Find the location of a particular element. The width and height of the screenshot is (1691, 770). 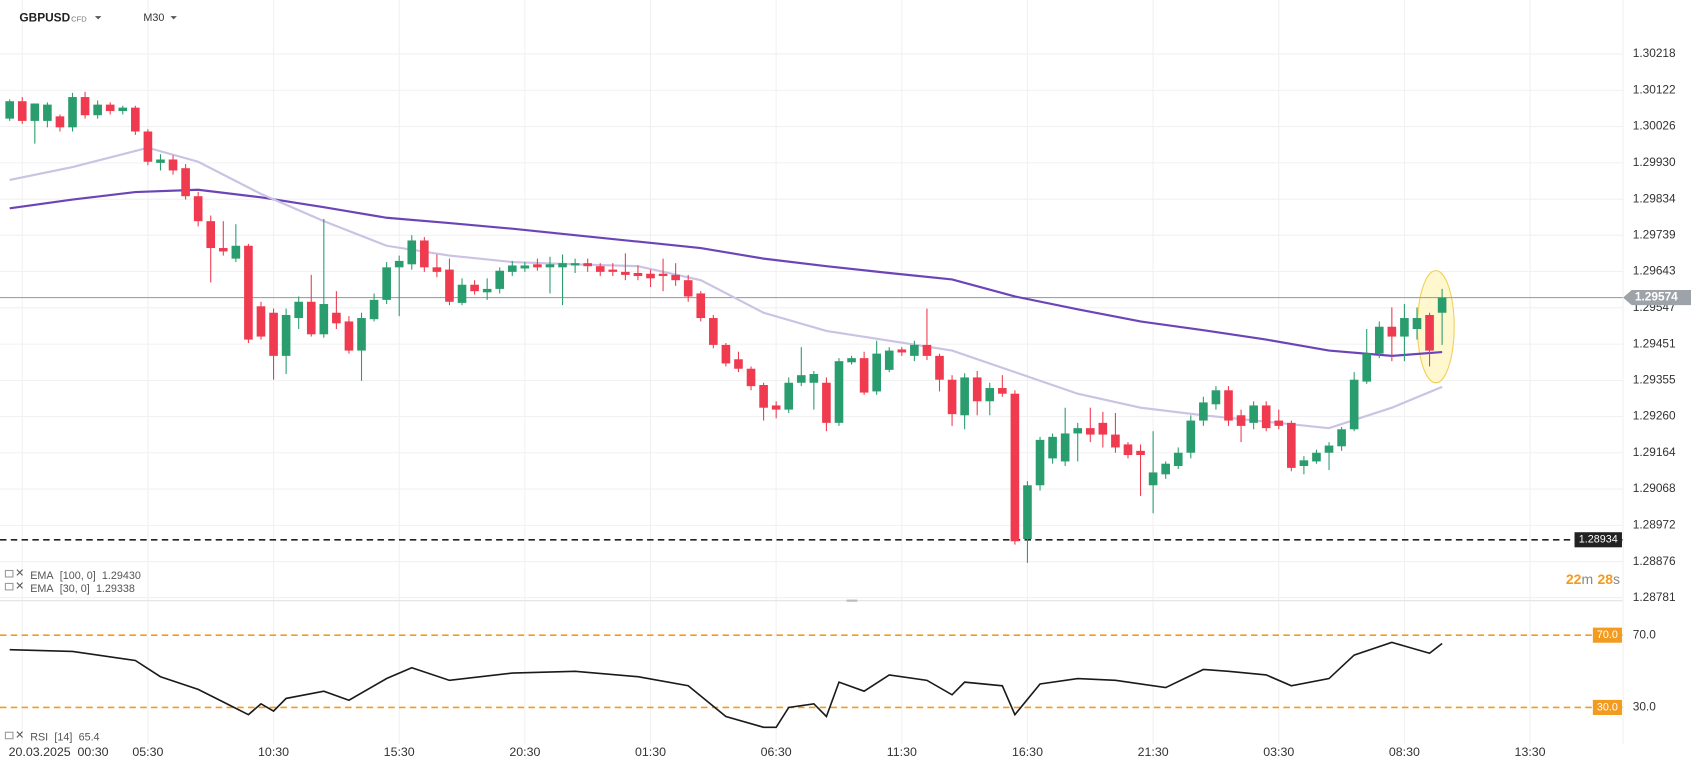

symbol-header: GBPUSD CFD M30 is located at coordinates (98, 17).